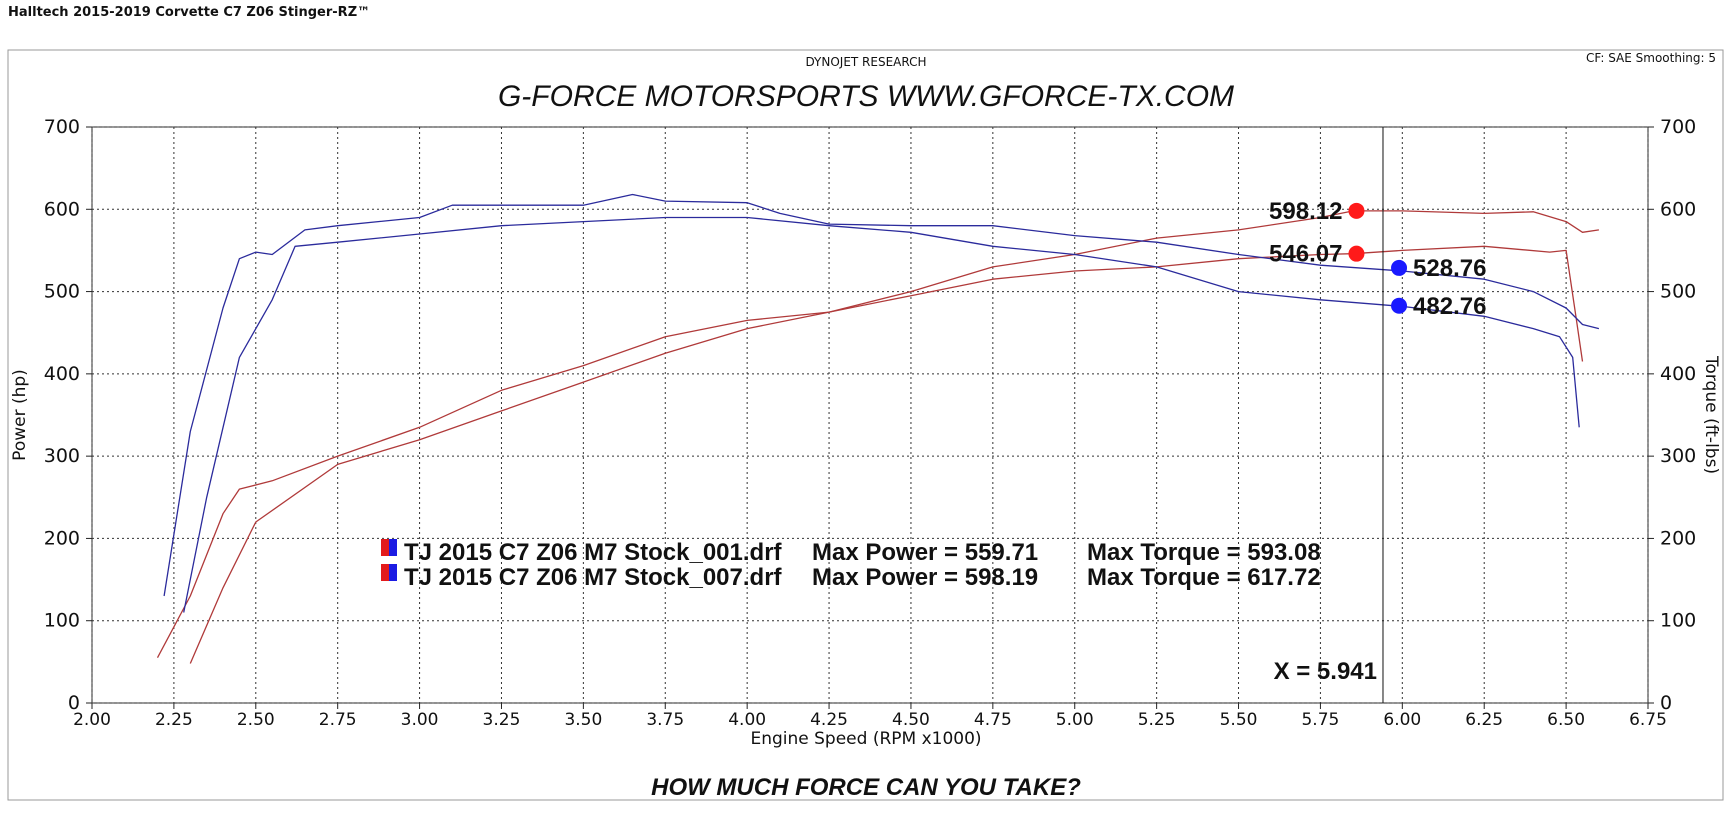  I want to click on legend-torque: Max Torque = 593.08, so click(1204, 552).